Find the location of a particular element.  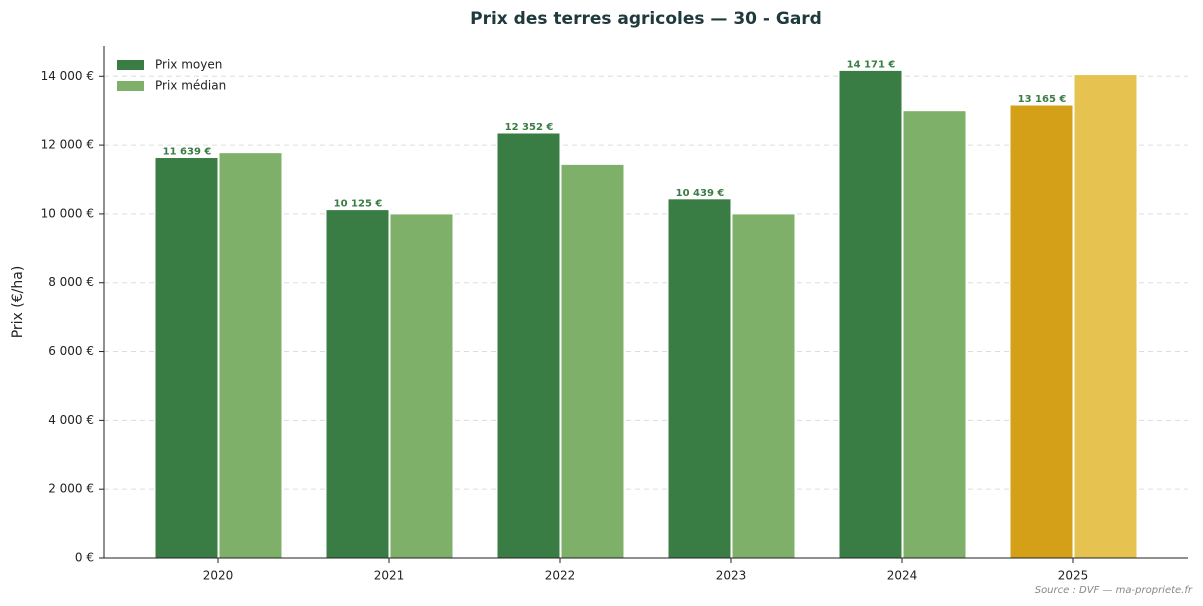

x-tick-label: 2023 is located at coordinates (731, 576).